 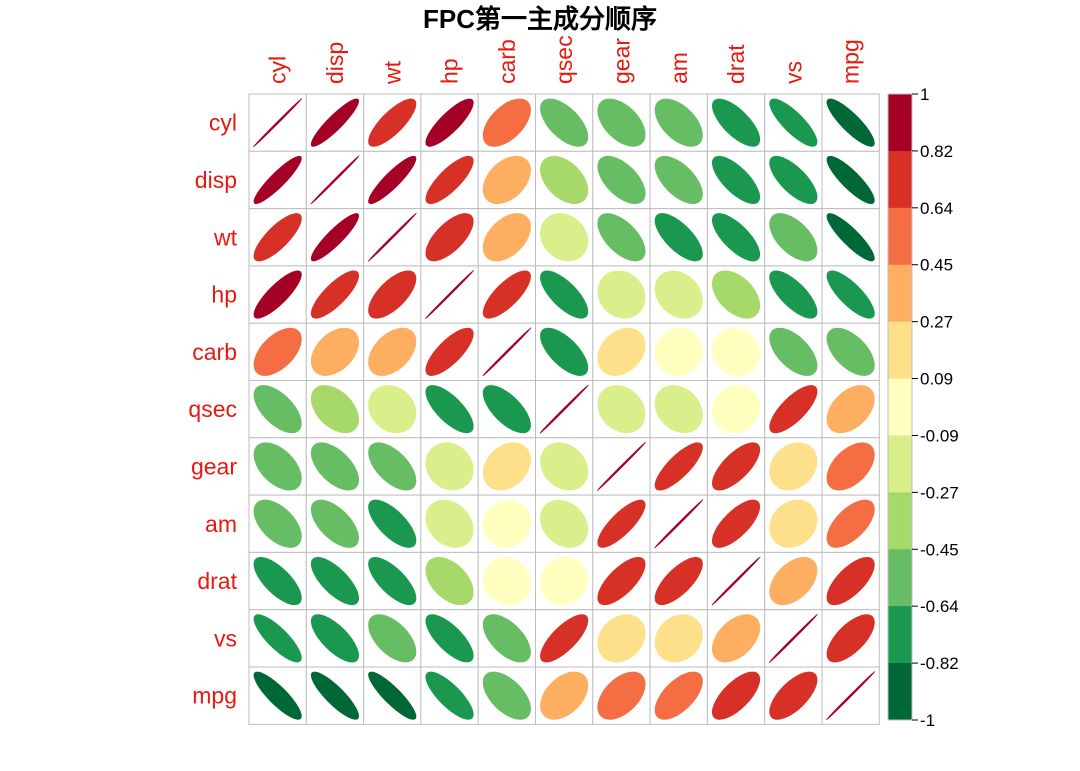 I want to click on column-label: qsec, so click(x=564, y=59).